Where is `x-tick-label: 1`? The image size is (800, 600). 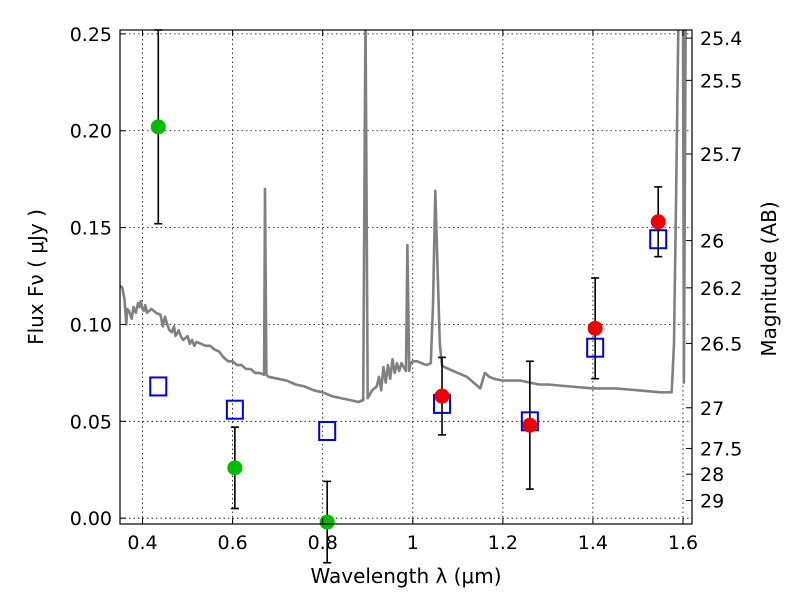
x-tick-label: 1 is located at coordinates (413, 543).